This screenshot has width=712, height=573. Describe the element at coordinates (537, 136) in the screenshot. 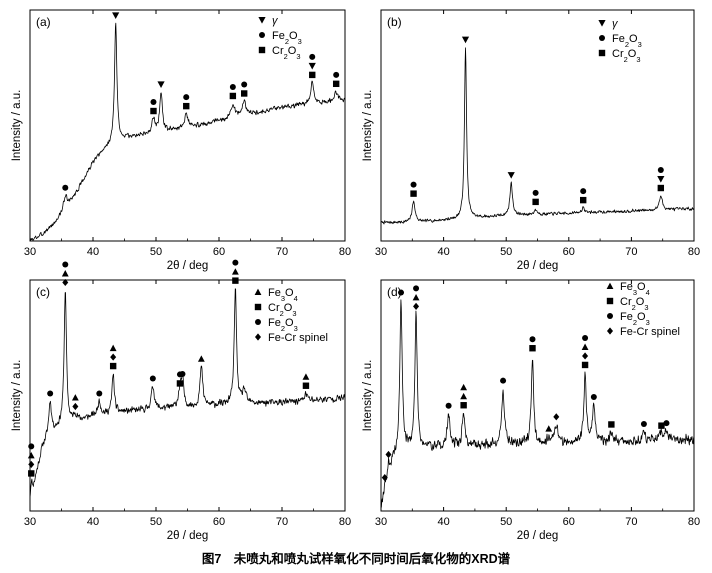

I see `xrd-trace` at that location.